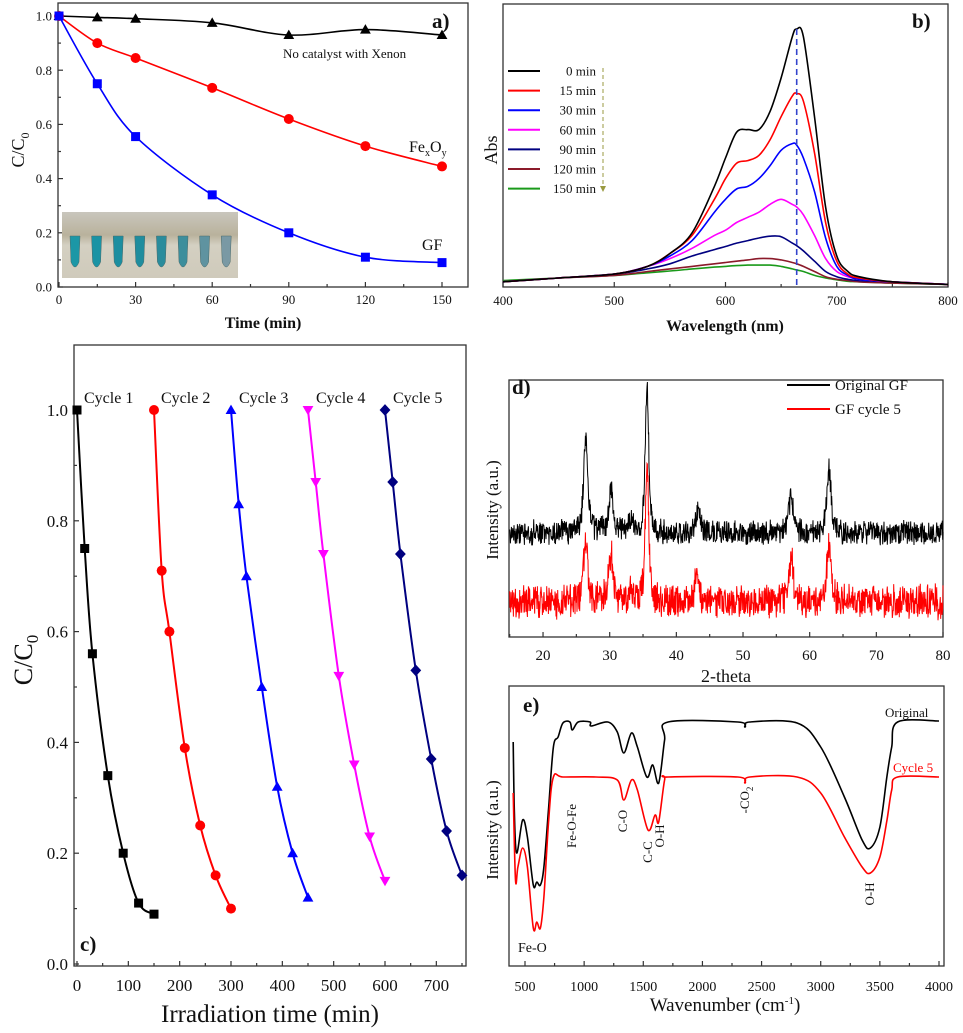 The height and width of the screenshot is (1033, 963). I want to click on legend-label: 15 min, so click(578, 90).